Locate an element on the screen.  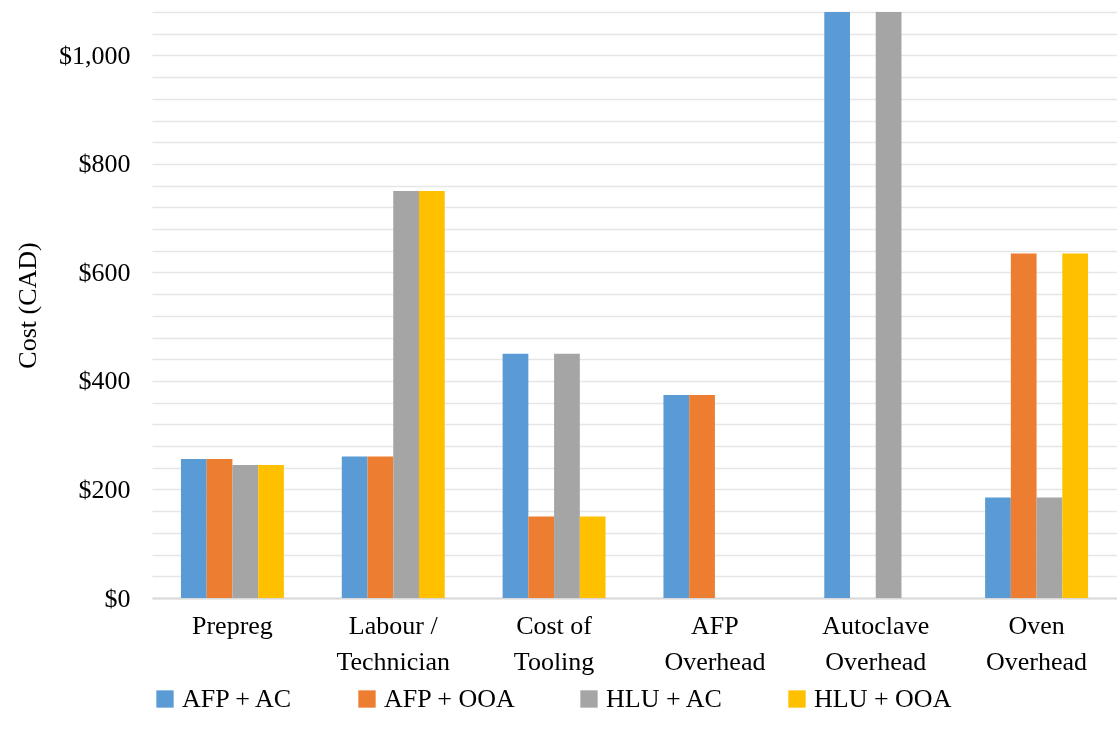
y-tick-label: $400 is located at coordinates (104, 381).